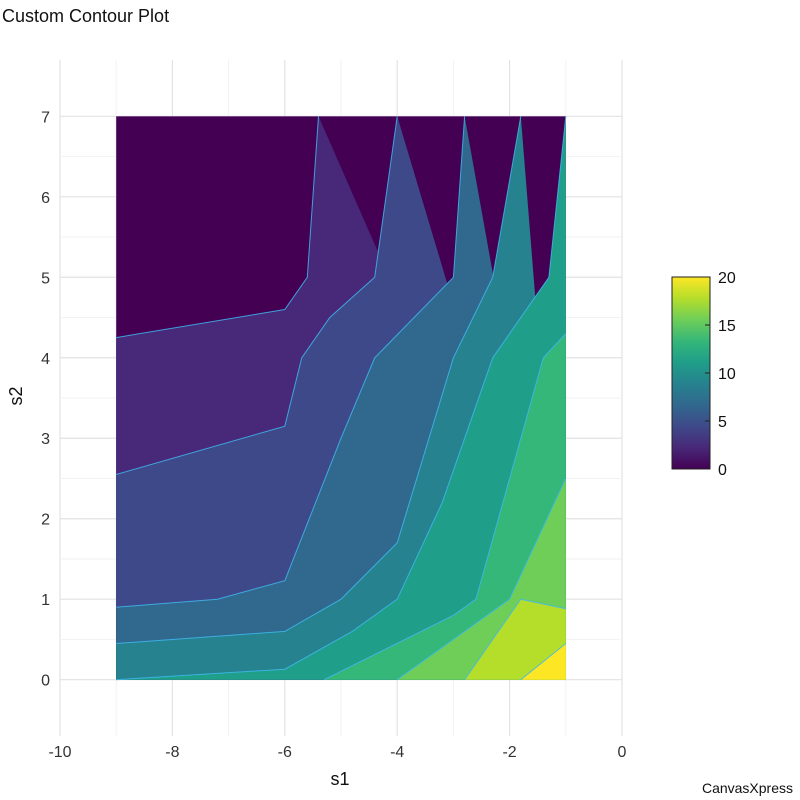 The width and height of the screenshot is (800, 800). What do you see at coordinates (722, 470) in the screenshot?
I see `colorbar-tick-label: 0` at bounding box center [722, 470].